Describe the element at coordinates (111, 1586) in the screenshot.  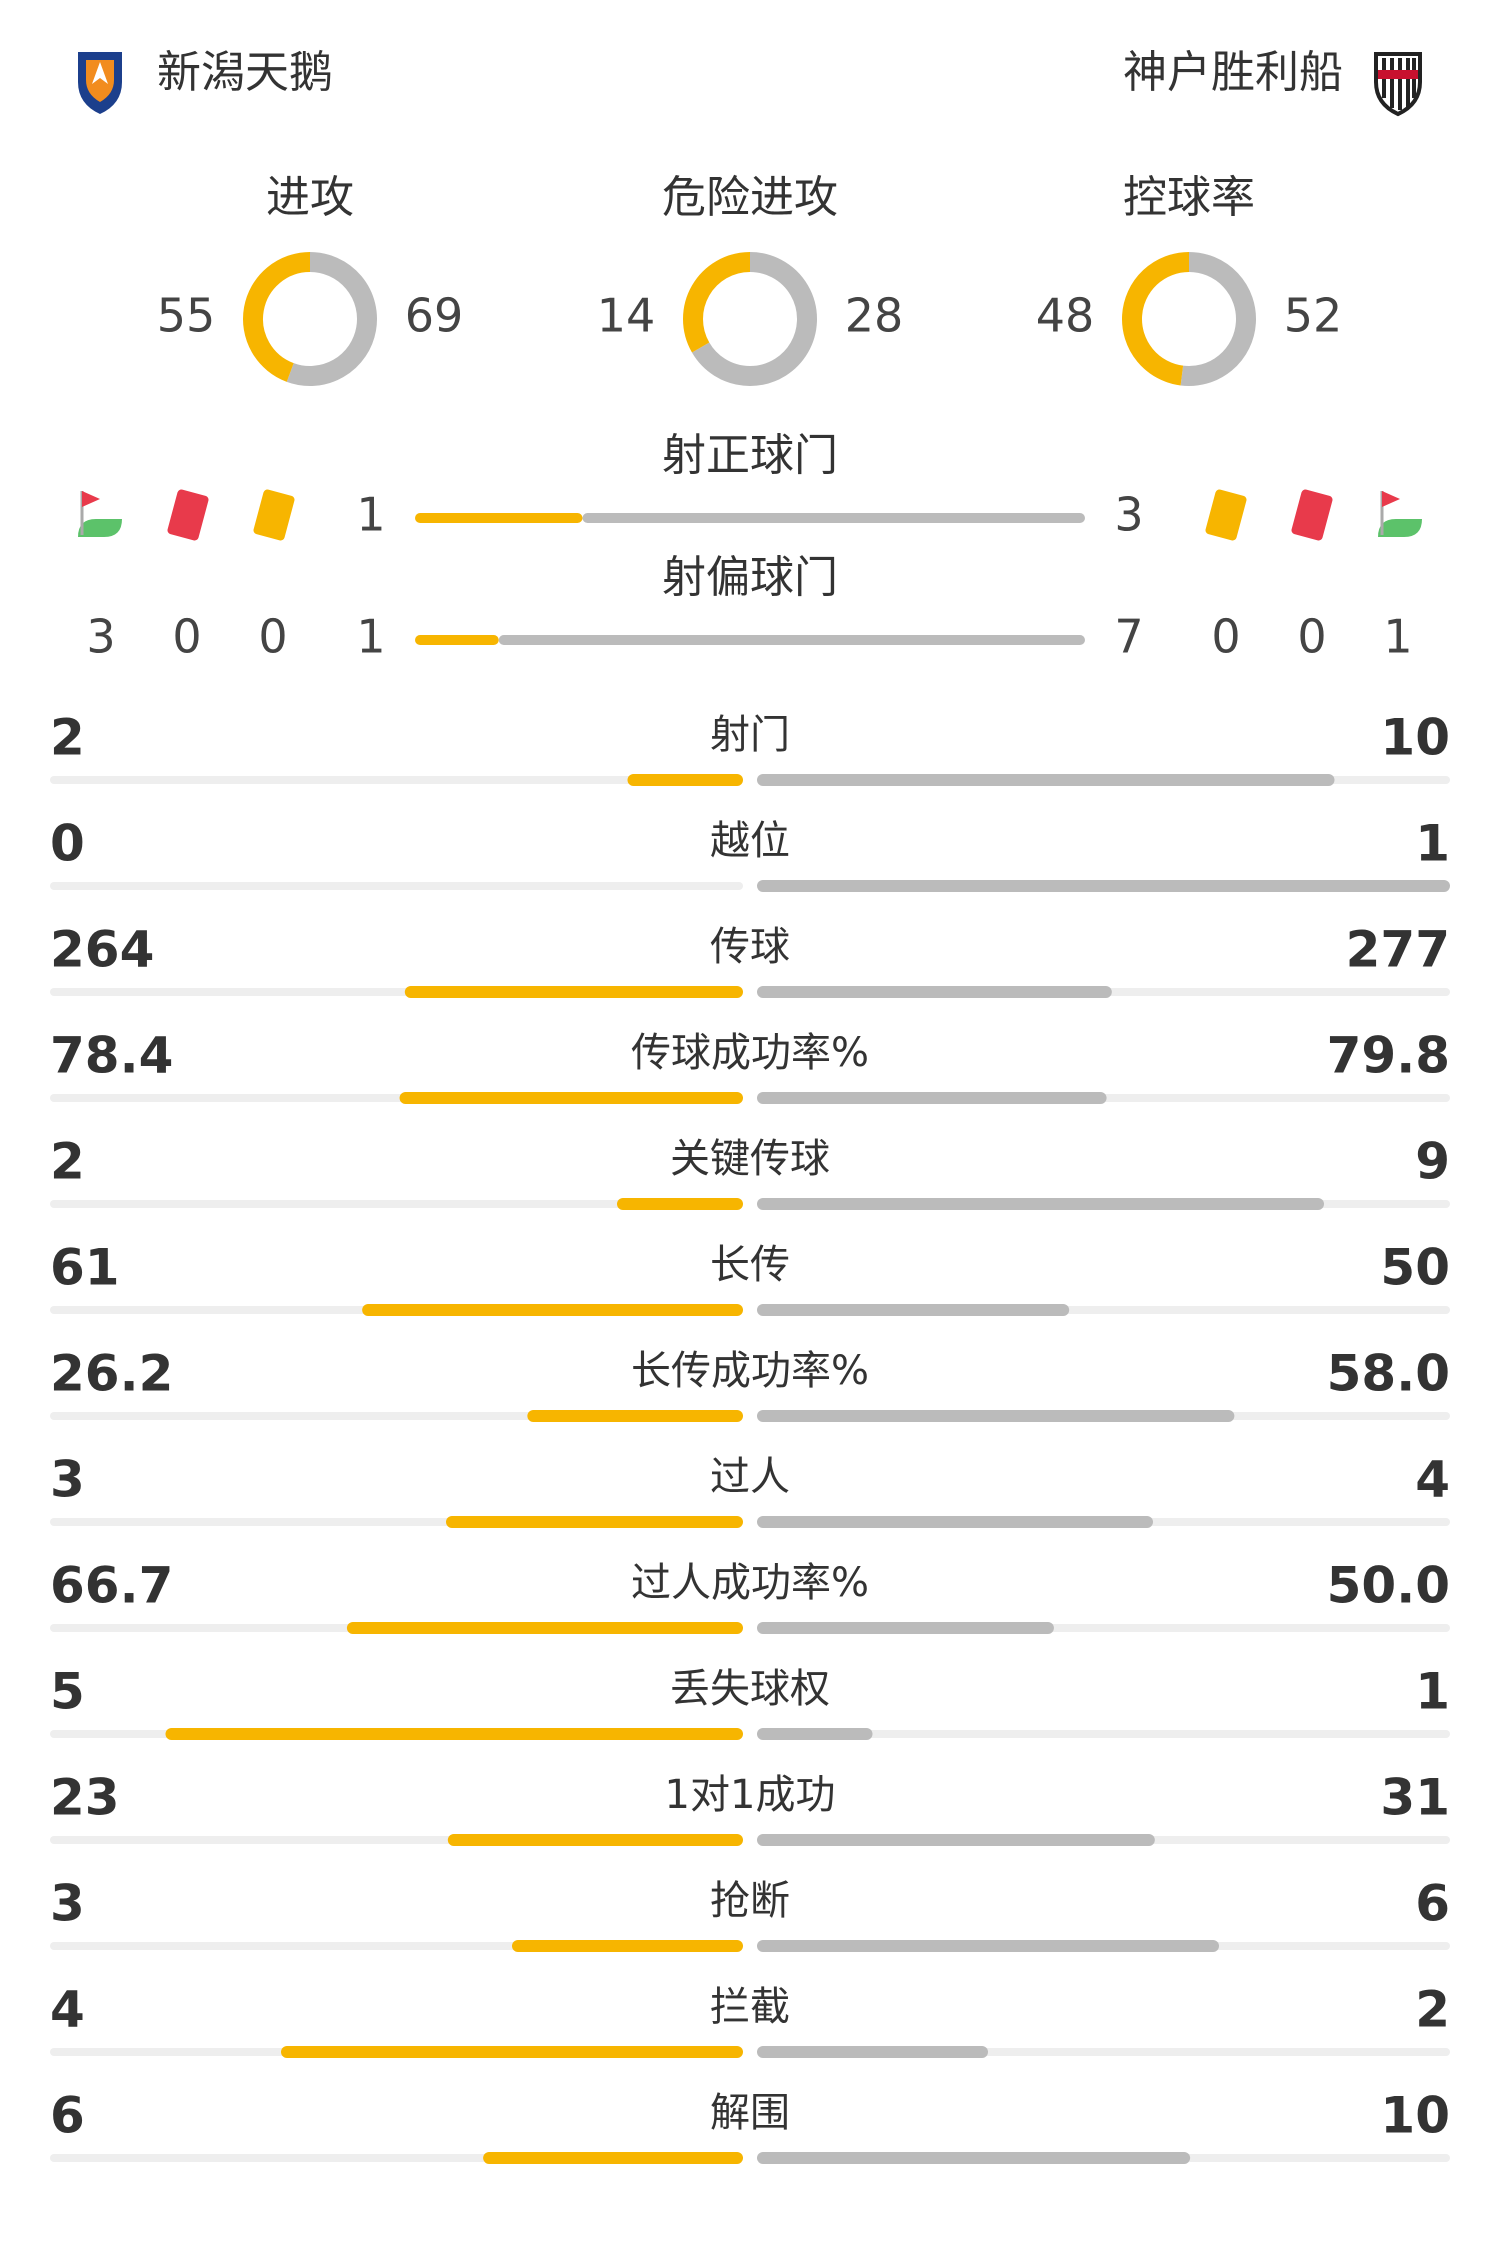
I see `stat-home-value: 66.7` at that location.